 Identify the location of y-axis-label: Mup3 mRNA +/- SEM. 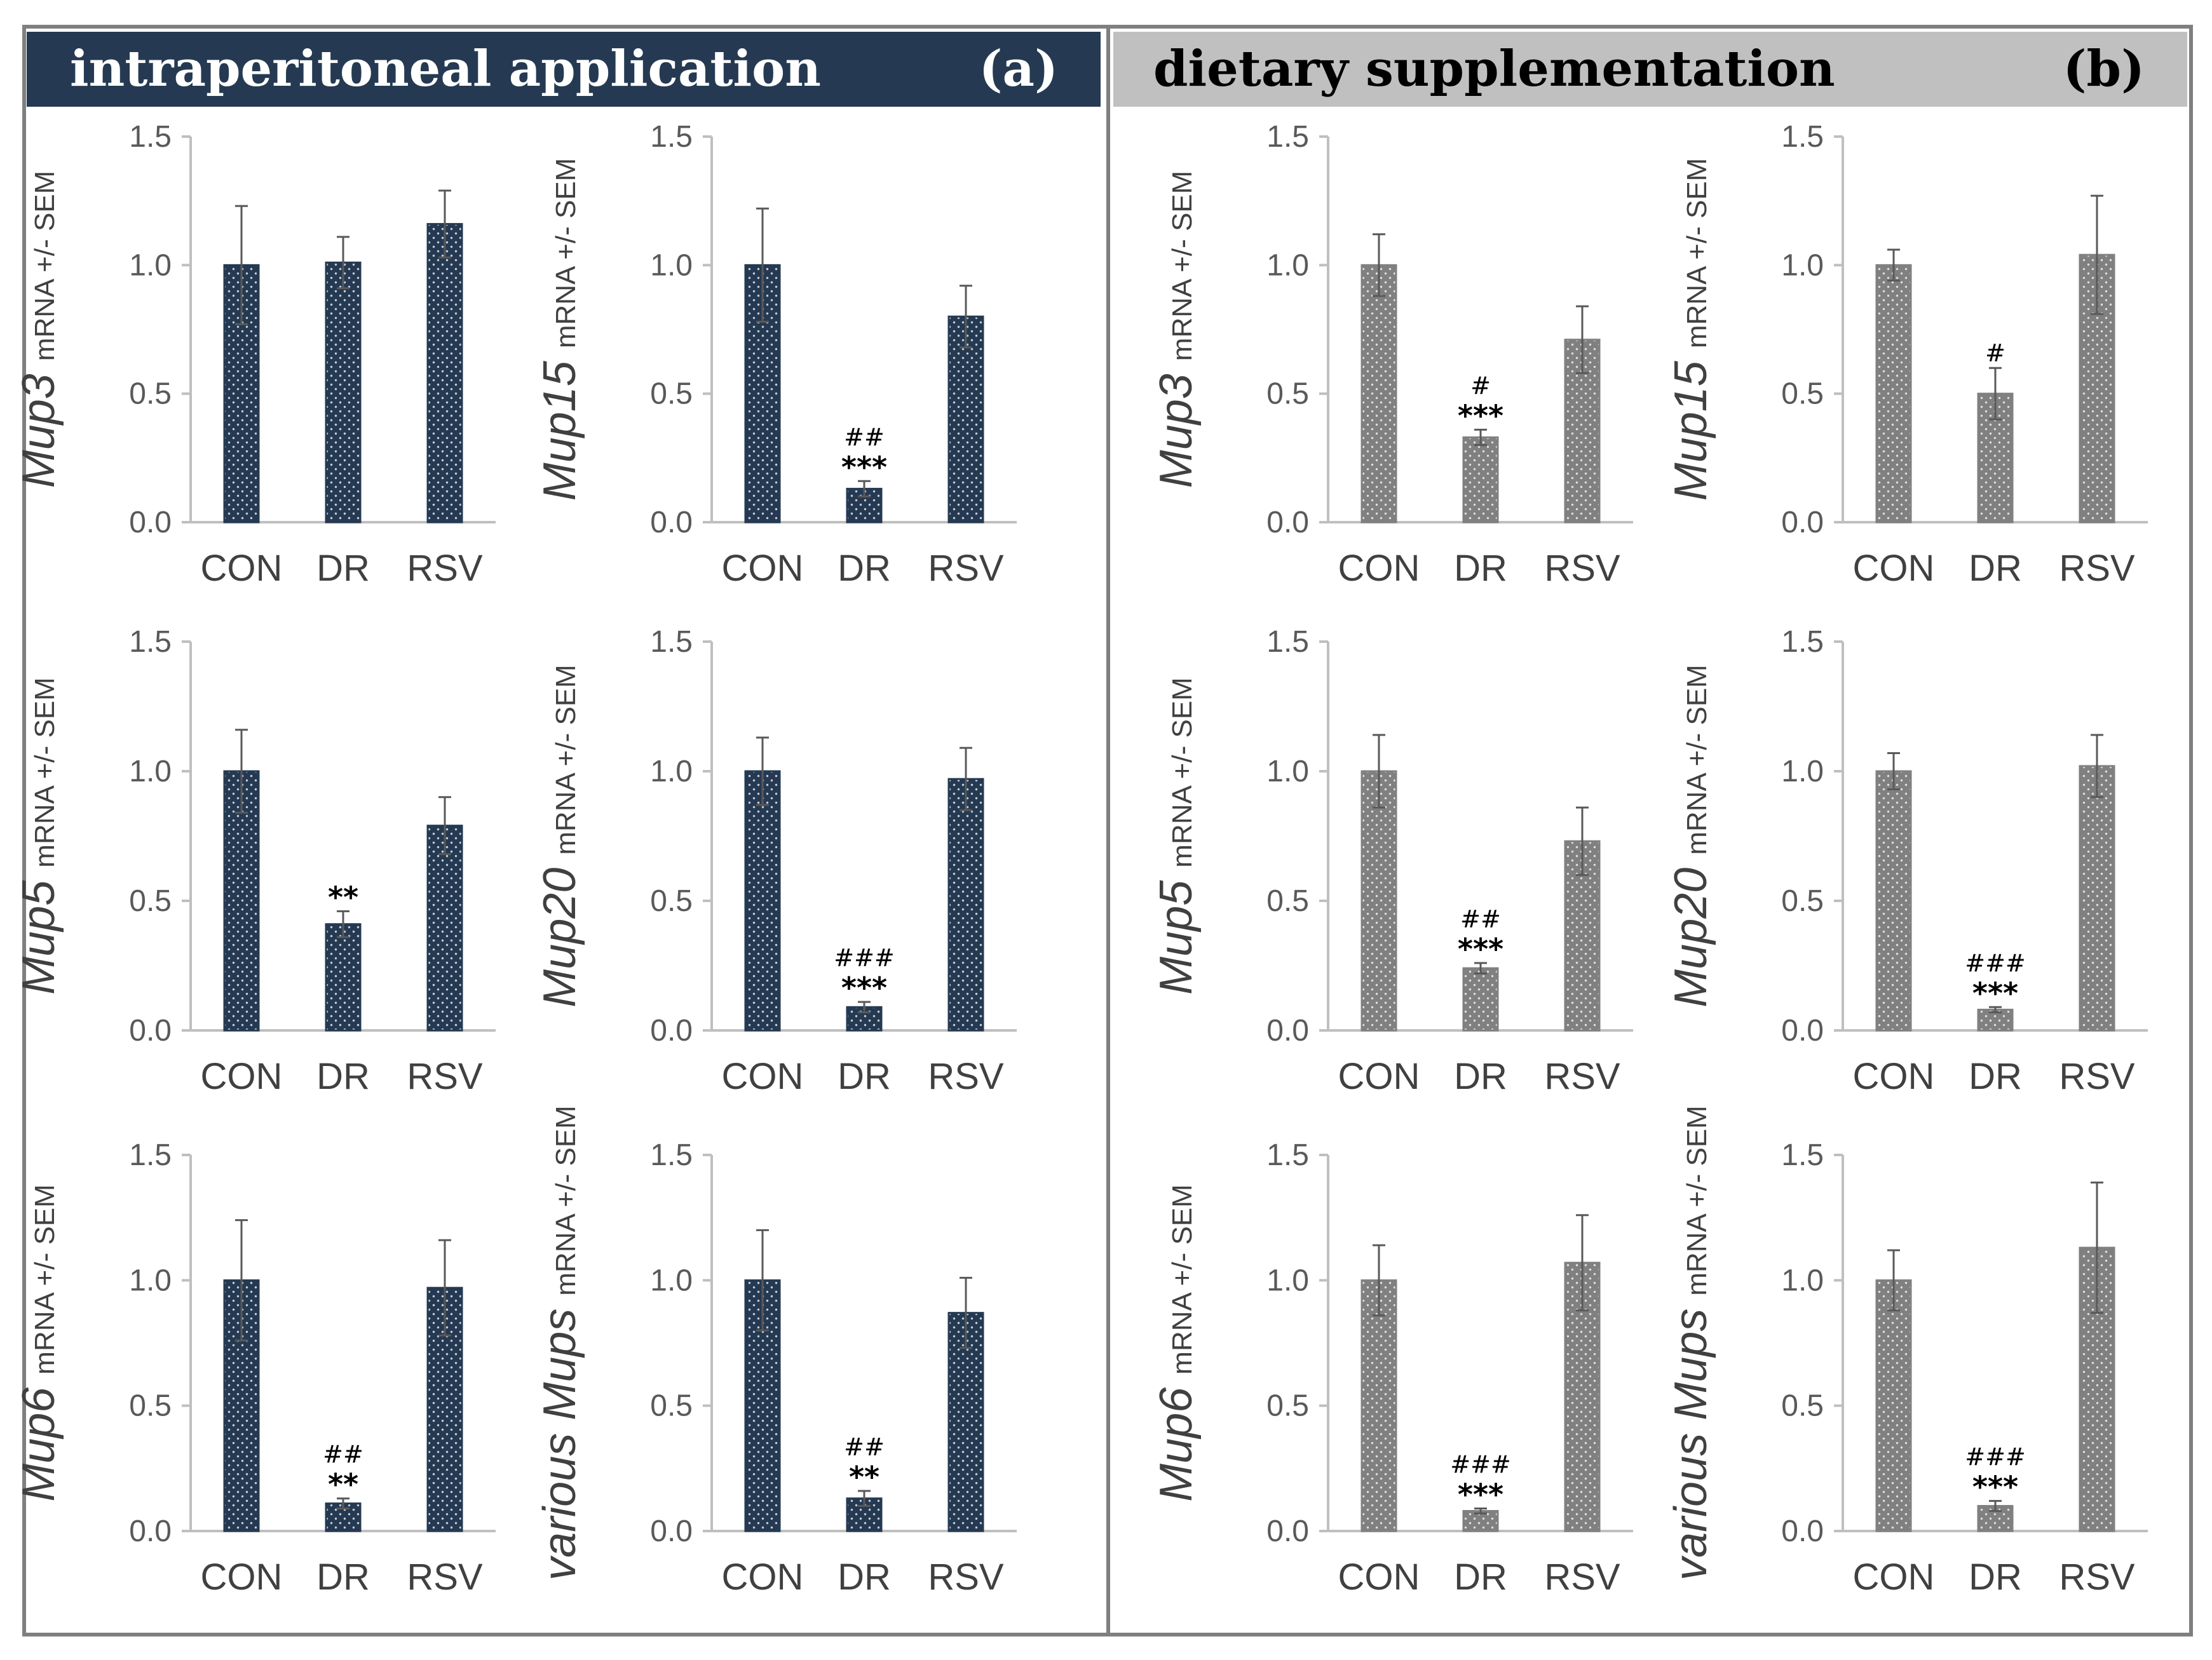
(38, 330).